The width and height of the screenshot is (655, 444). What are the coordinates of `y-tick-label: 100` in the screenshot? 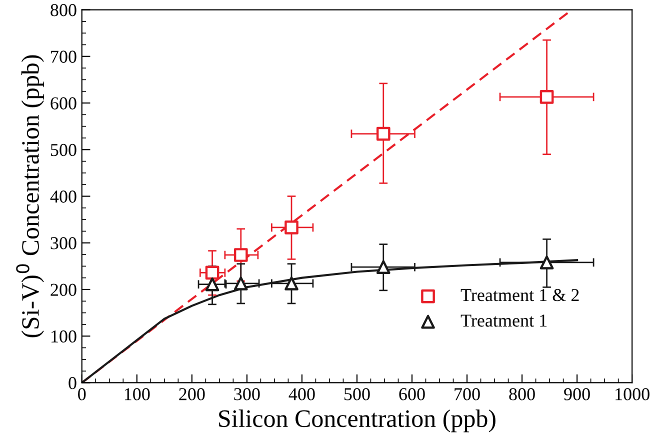 It's located at (64, 336).